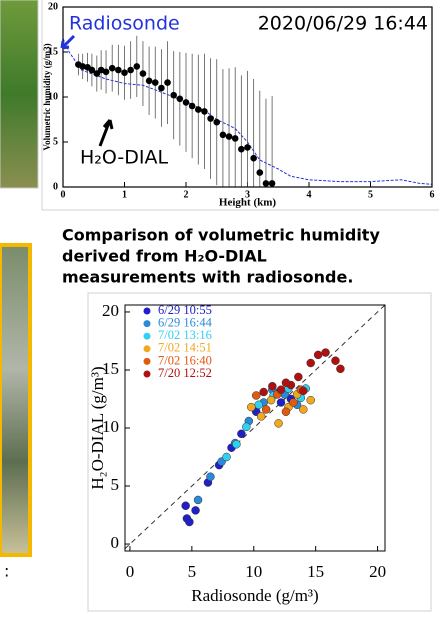  What do you see at coordinates (185, 322) in the screenshot?
I see `legend-label: 6/29 16:44` at bounding box center [185, 322].